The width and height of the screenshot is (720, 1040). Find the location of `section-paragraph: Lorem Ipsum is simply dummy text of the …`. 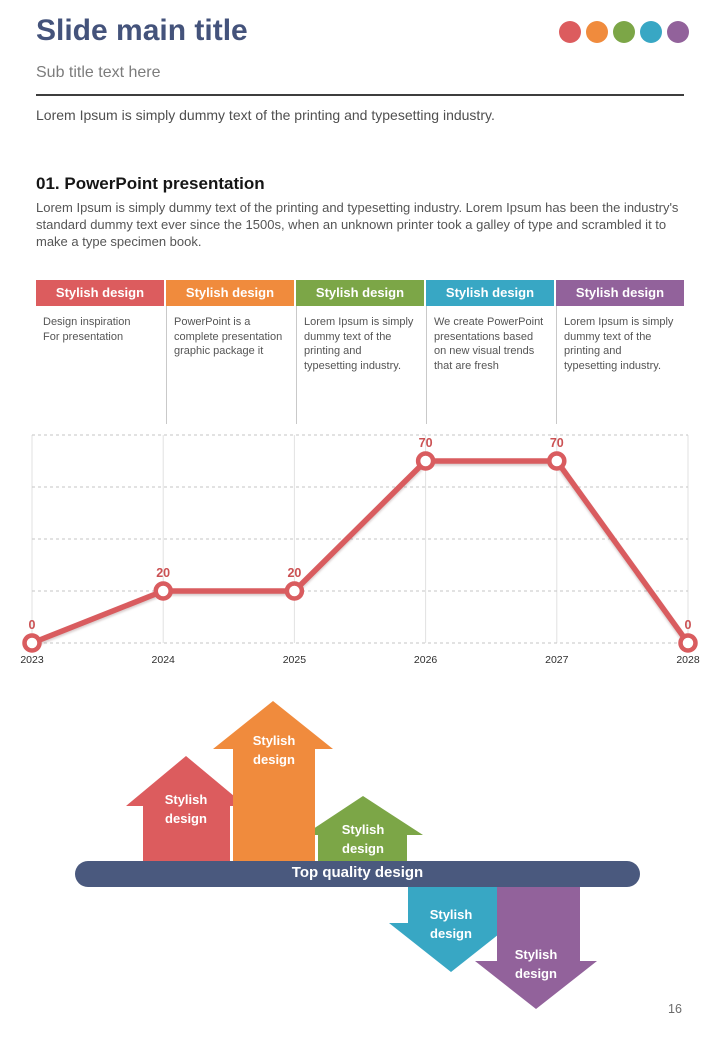

section-paragraph: Lorem Ipsum is simply dummy text of the … is located at coordinates (357, 224).